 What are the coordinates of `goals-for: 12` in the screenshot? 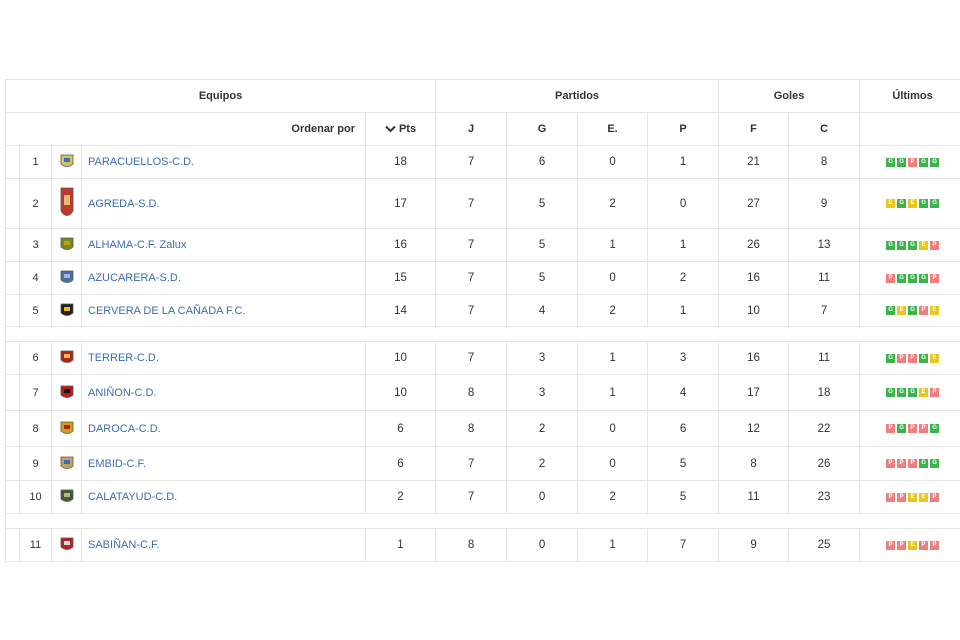 It's located at (754, 428).